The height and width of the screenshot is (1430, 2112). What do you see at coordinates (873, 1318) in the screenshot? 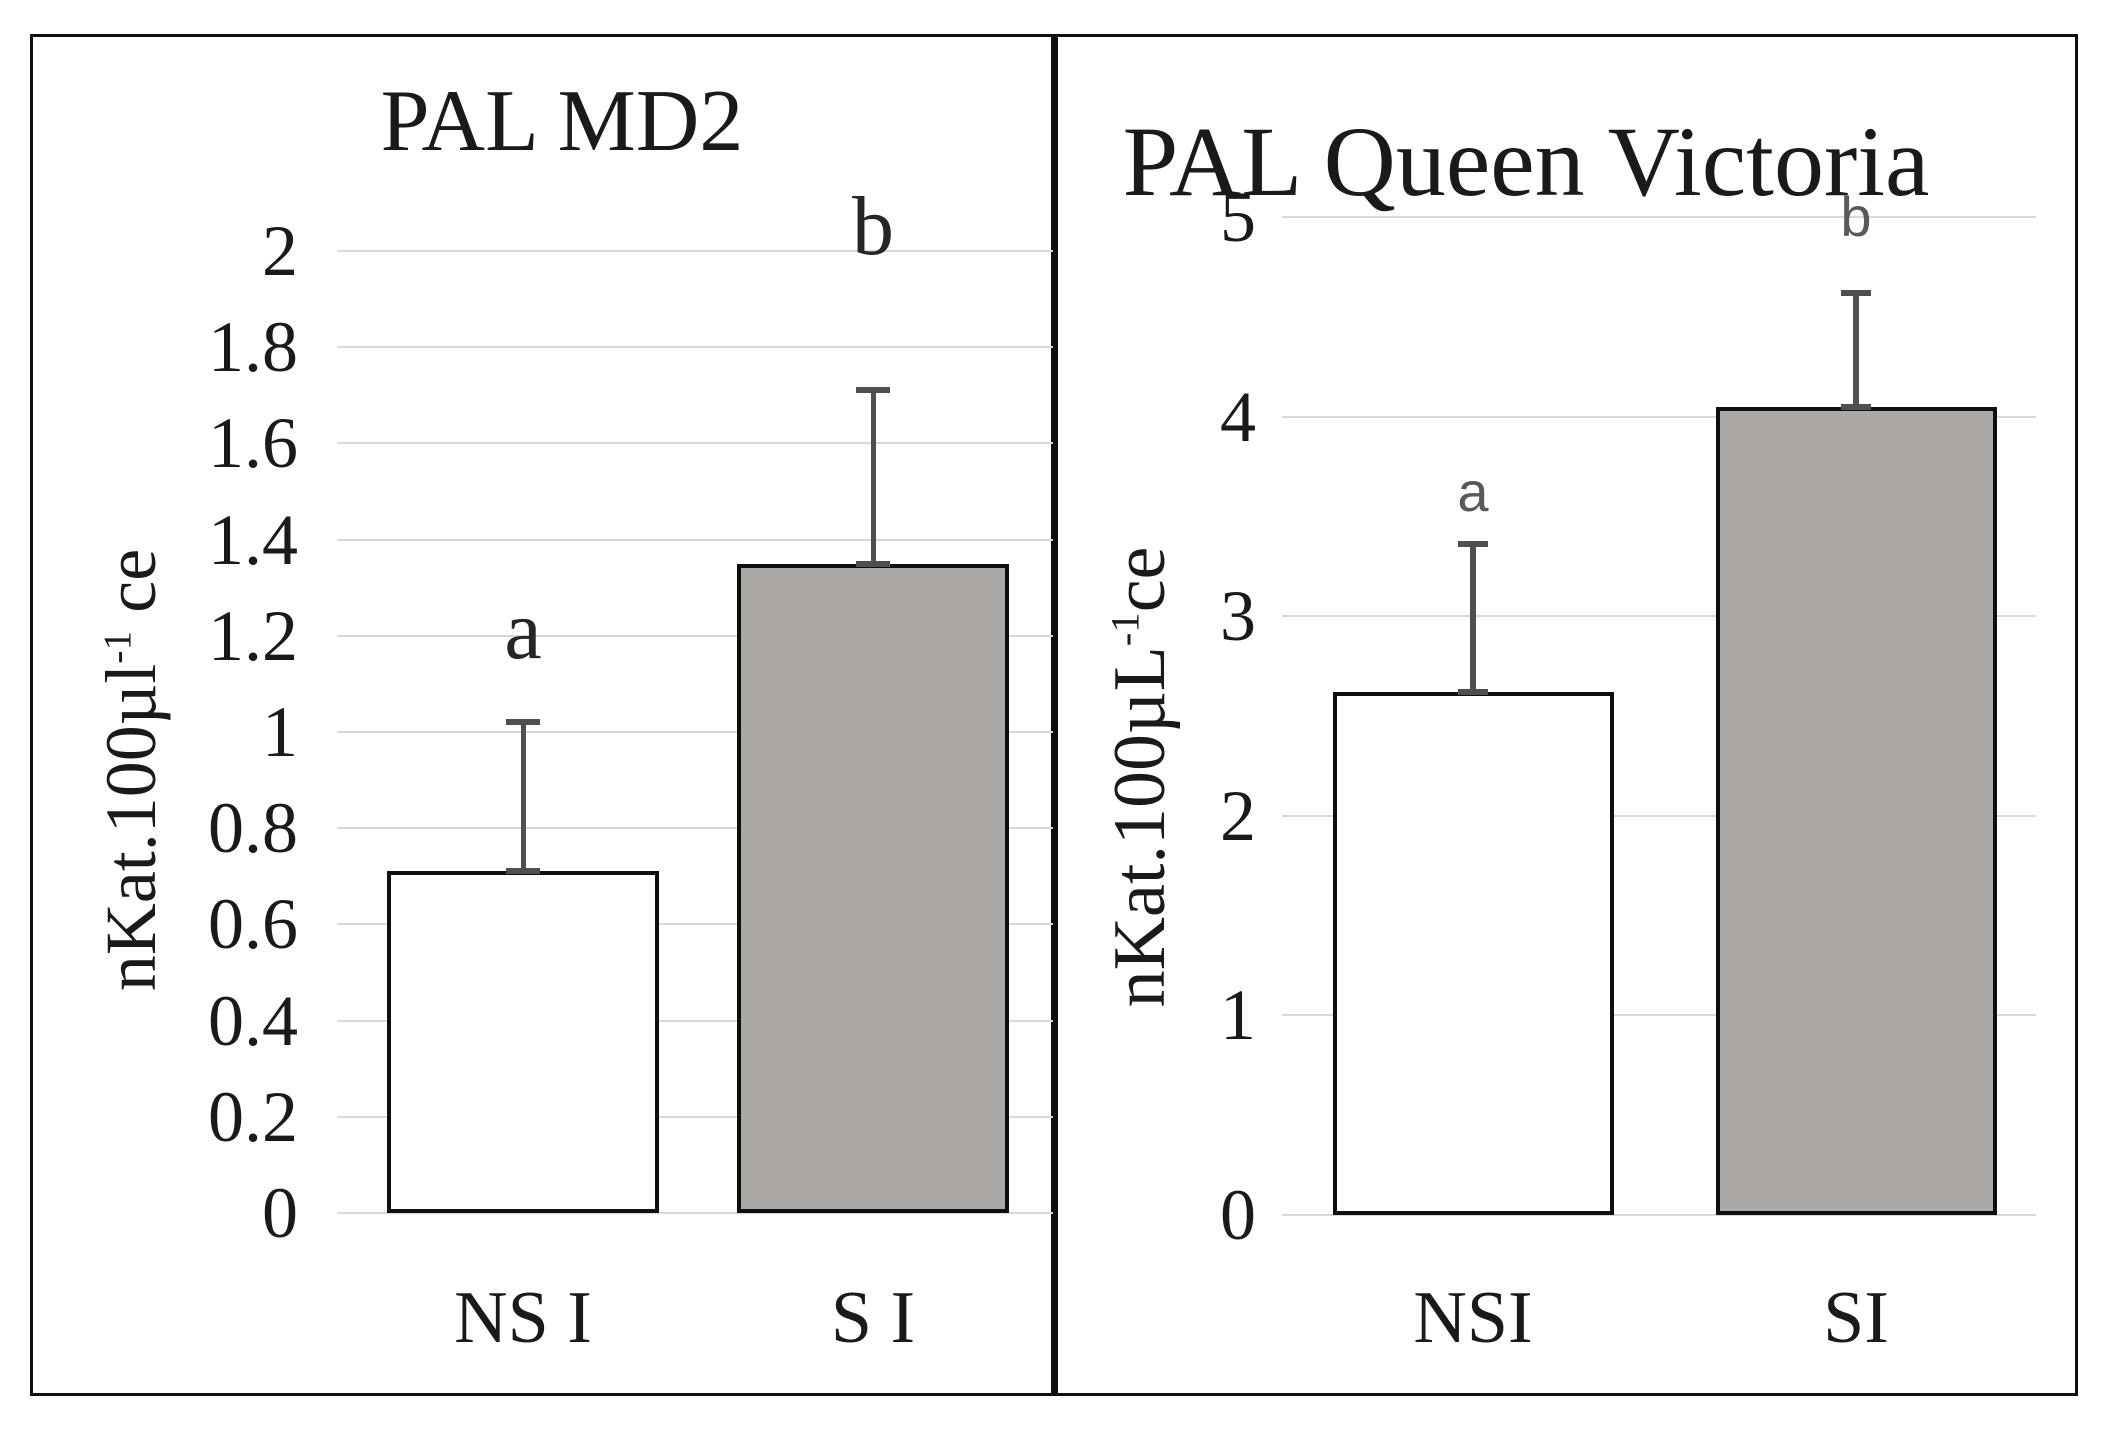
I see `x-axis-category-label: S I` at bounding box center [873, 1318].